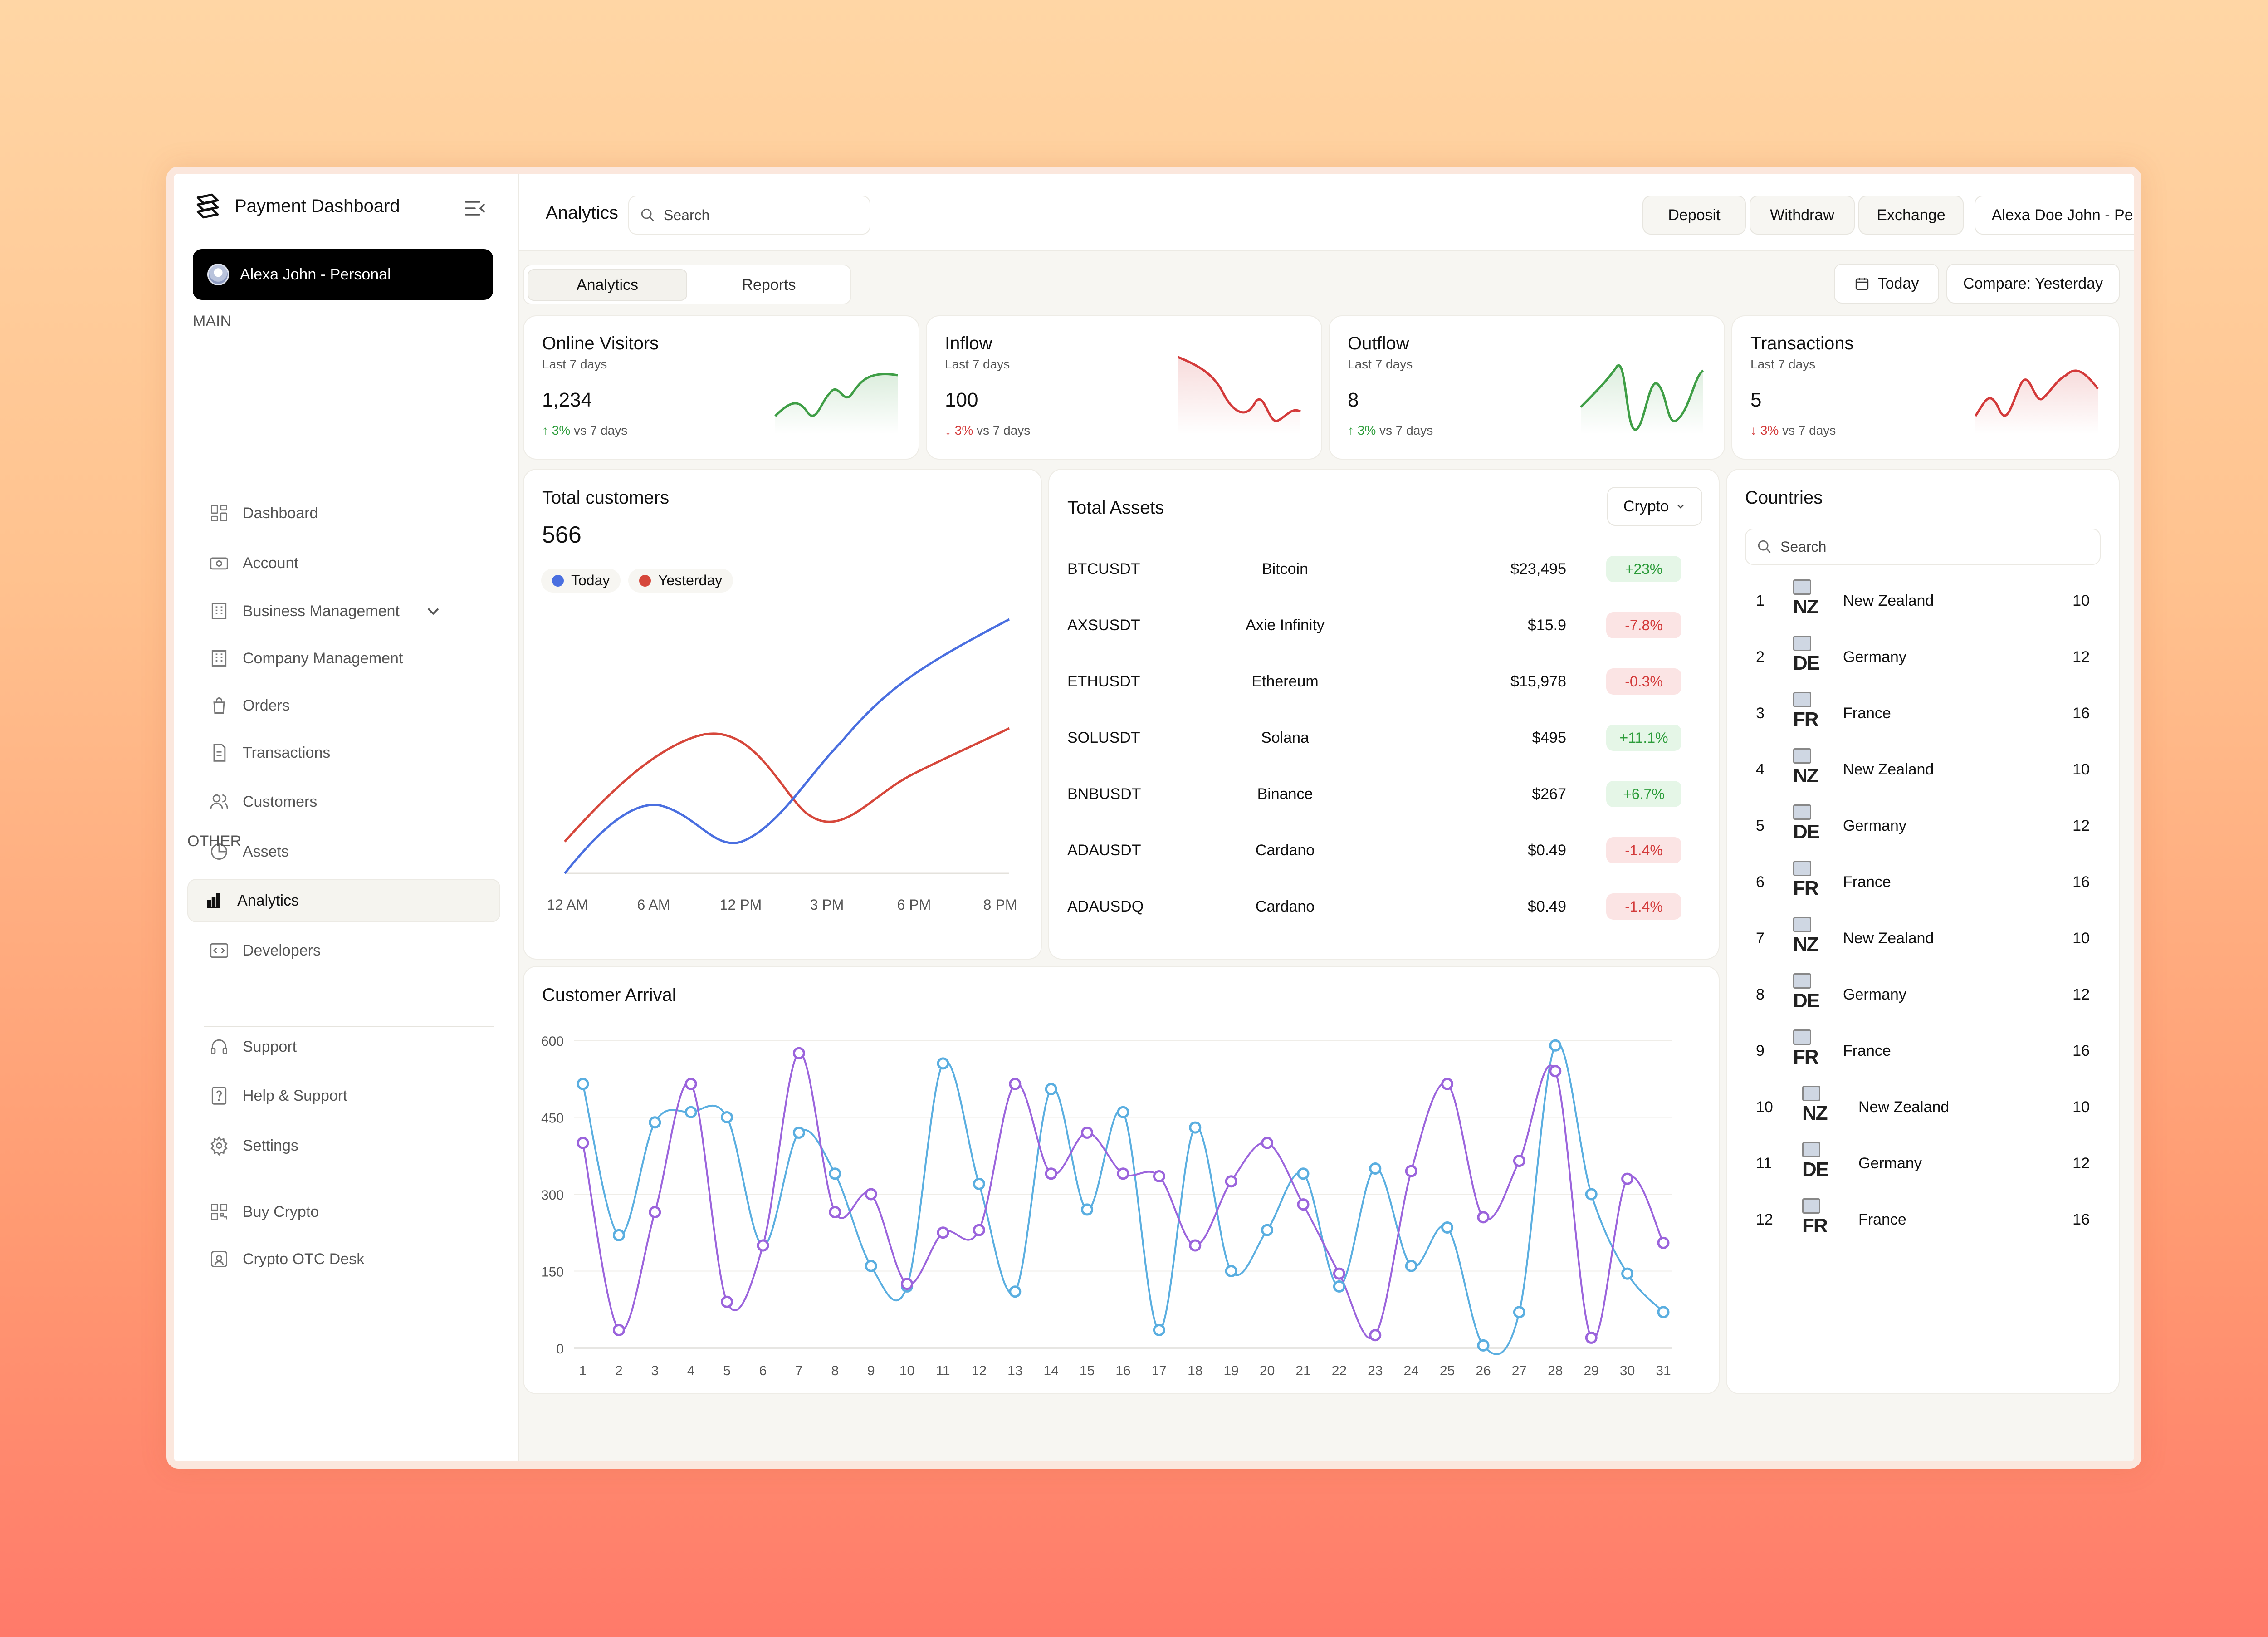 This screenshot has height=1637, width=2268. Describe the element at coordinates (344, 1095) in the screenshot. I see `sidebar-item-help-and-support: Help & Support` at that location.